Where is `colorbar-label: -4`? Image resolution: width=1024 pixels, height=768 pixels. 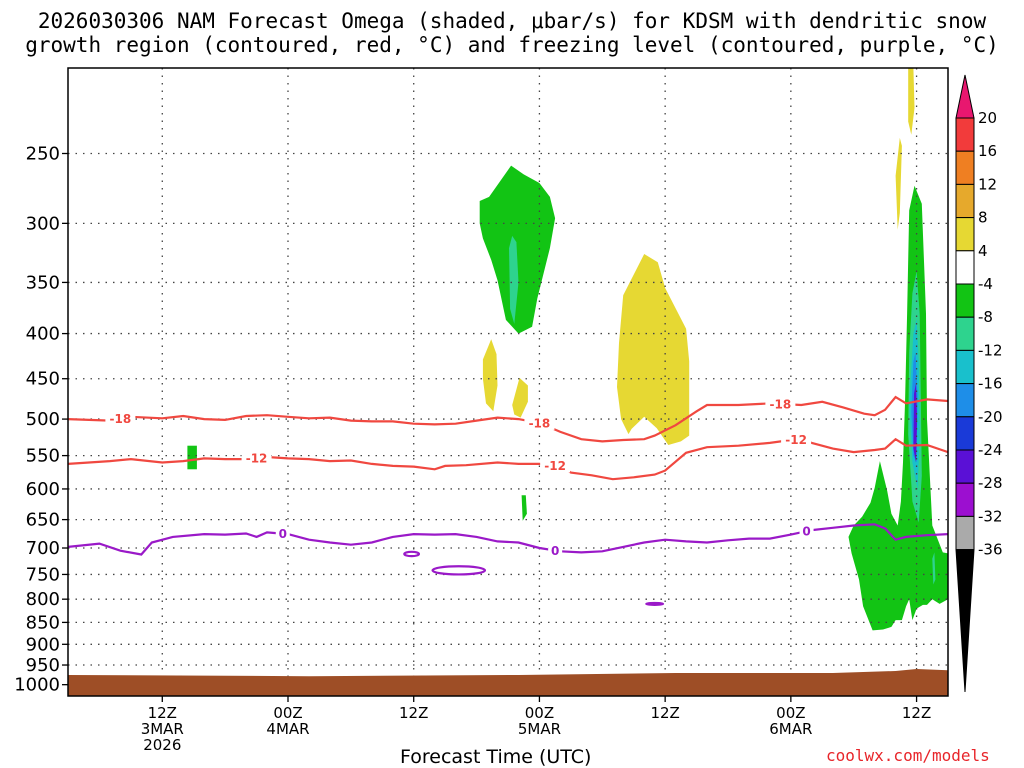
colorbar-label: -4 is located at coordinates (985, 284).